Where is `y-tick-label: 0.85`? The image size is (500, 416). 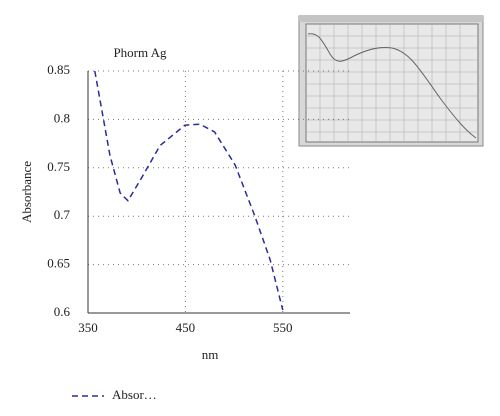 y-tick-label: 0.85 is located at coordinates (58, 69).